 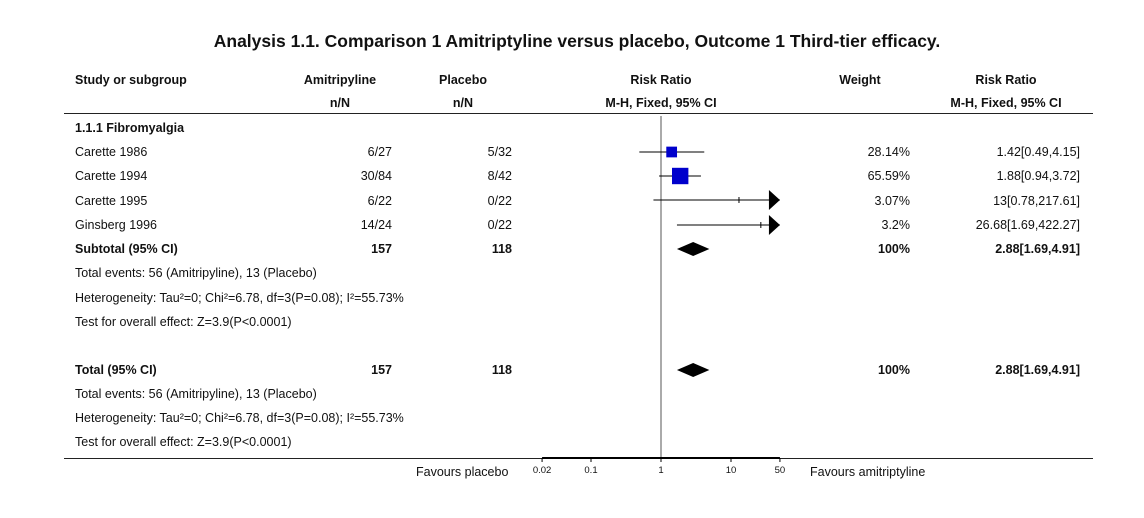 What do you see at coordinates (463, 80) in the screenshot?
I see `header-group2: Placebo` at bounding box center [463, 80].